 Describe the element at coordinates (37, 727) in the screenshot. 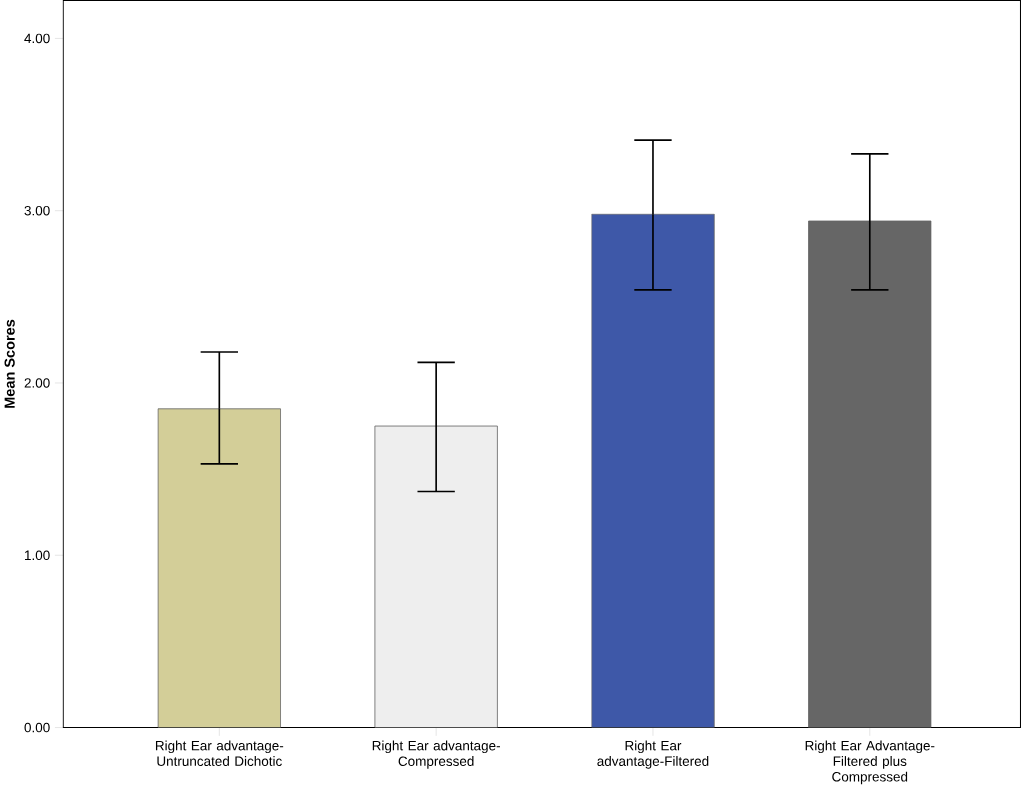

I see `y-tick-label: 0.00` at that location.